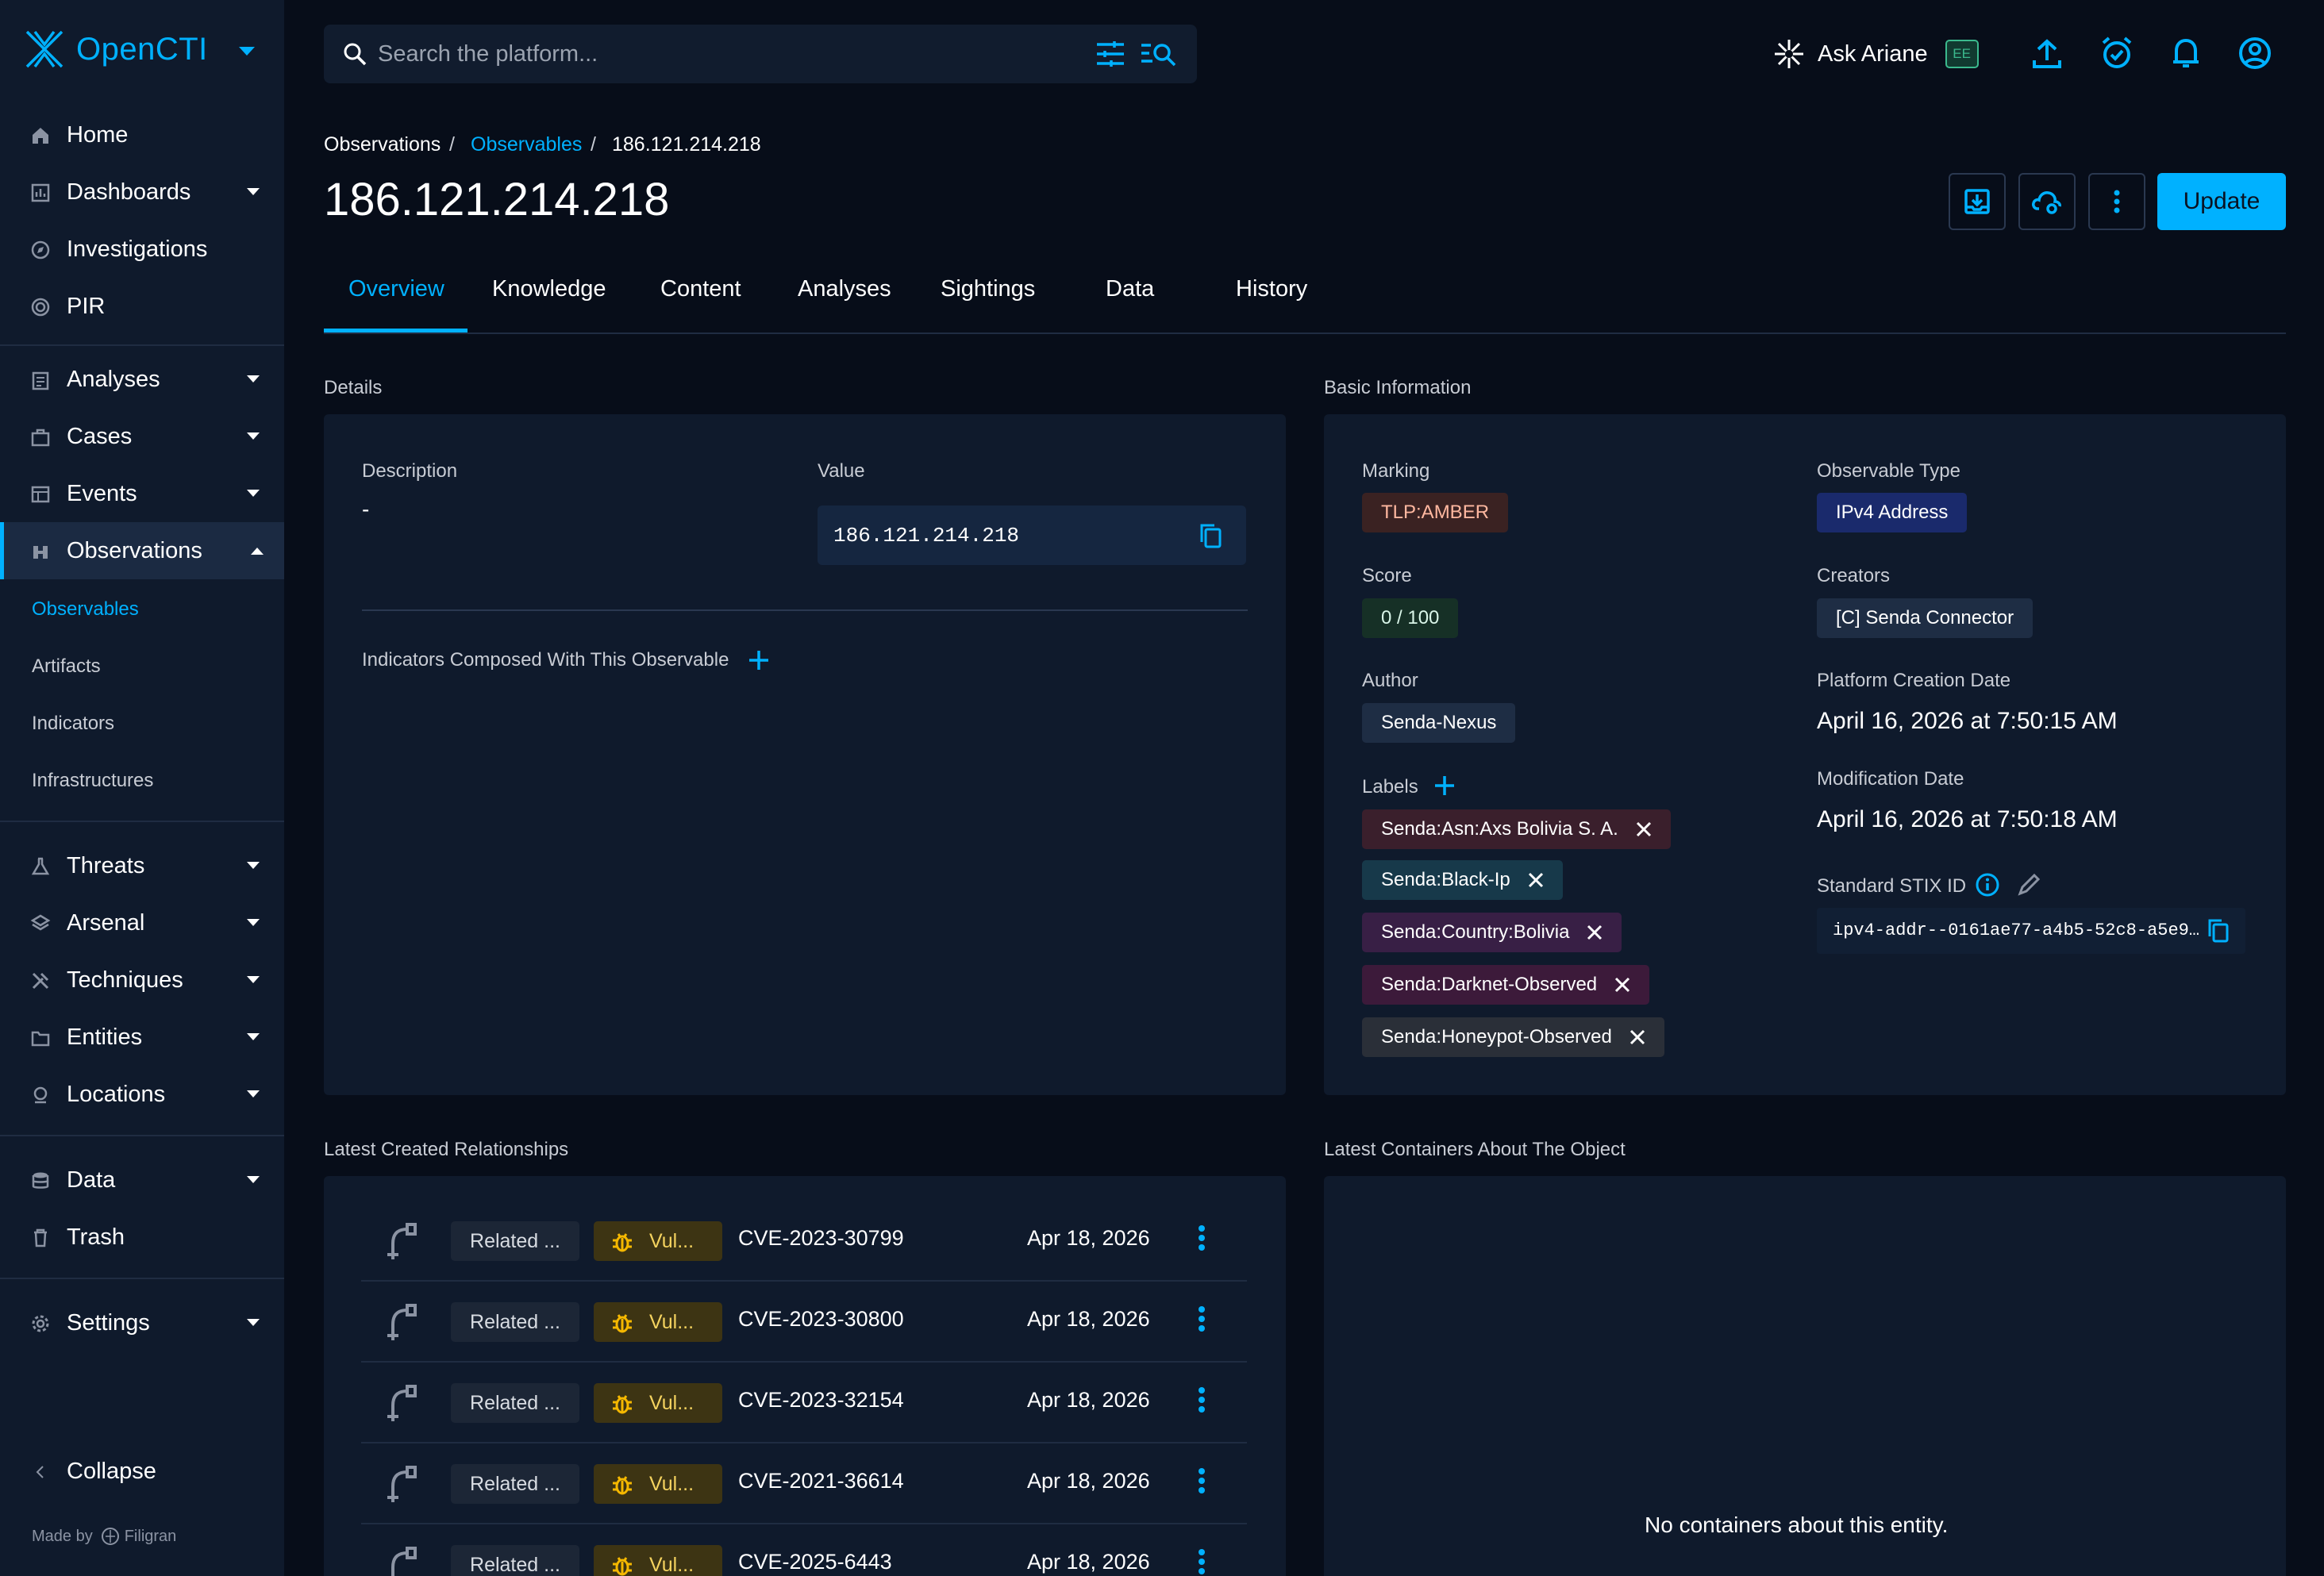 This screenshot has height=1576, width=2324. I want to click on subnav-infrastructures: Infrastructures, so click(93, 781).